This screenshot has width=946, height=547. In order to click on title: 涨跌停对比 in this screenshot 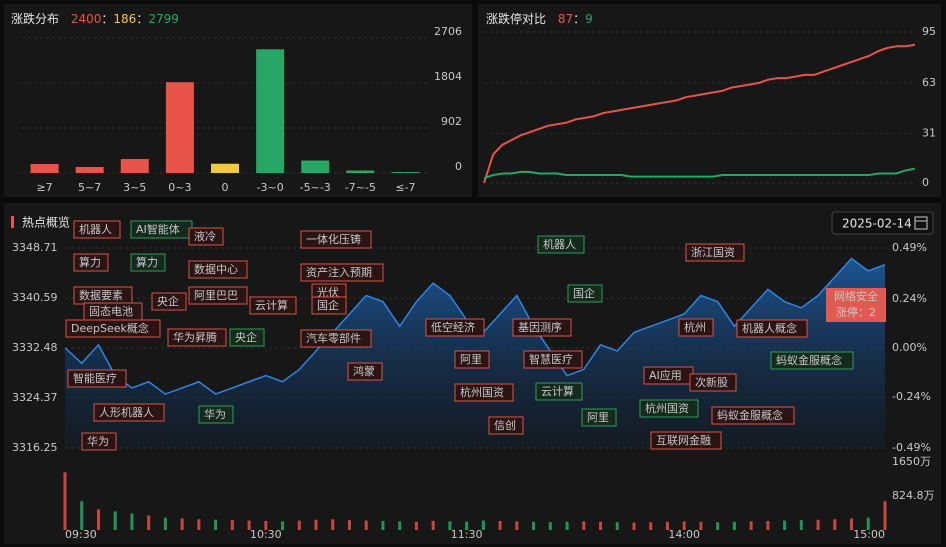, I will do `click(516, 18)`.